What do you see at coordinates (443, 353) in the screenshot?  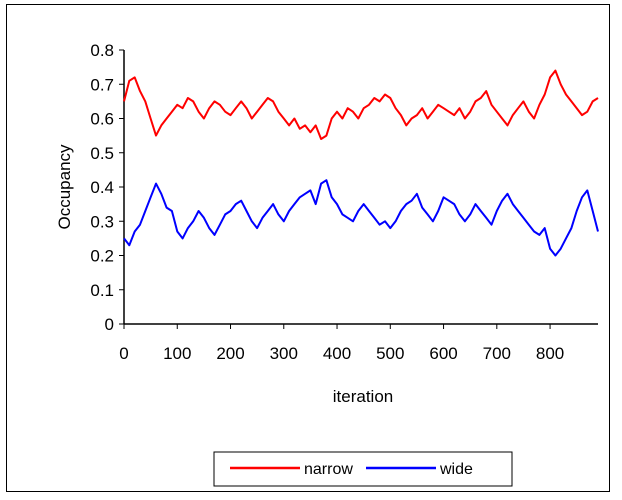 I see `x-tick-label: 600` at bounding box center [443, 353].